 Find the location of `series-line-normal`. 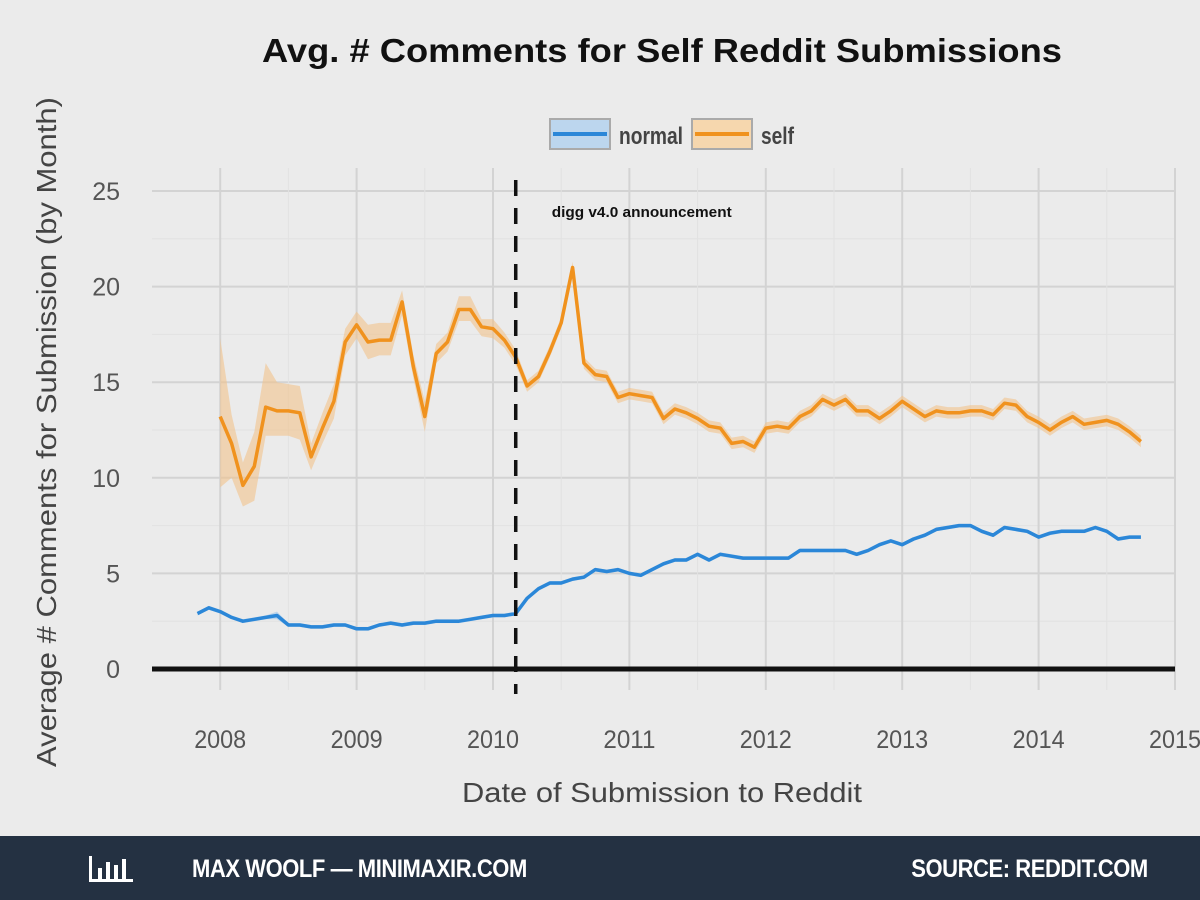

series-line-normal is located at coordinates (668, 577).